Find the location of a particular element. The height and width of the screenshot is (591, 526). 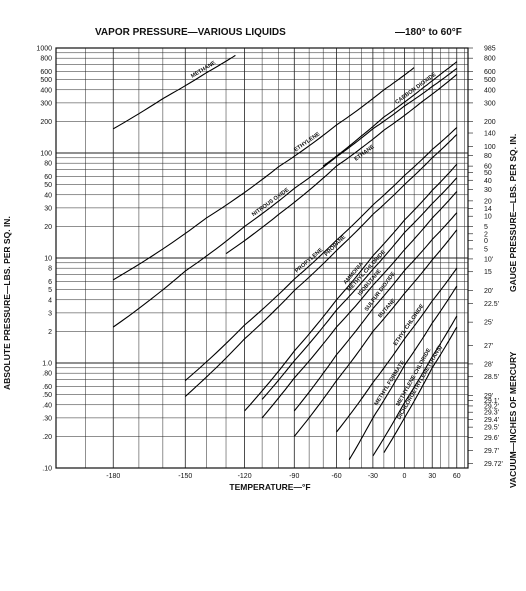

right-tick-label: 29.5' is located at coordinates (491, 428).